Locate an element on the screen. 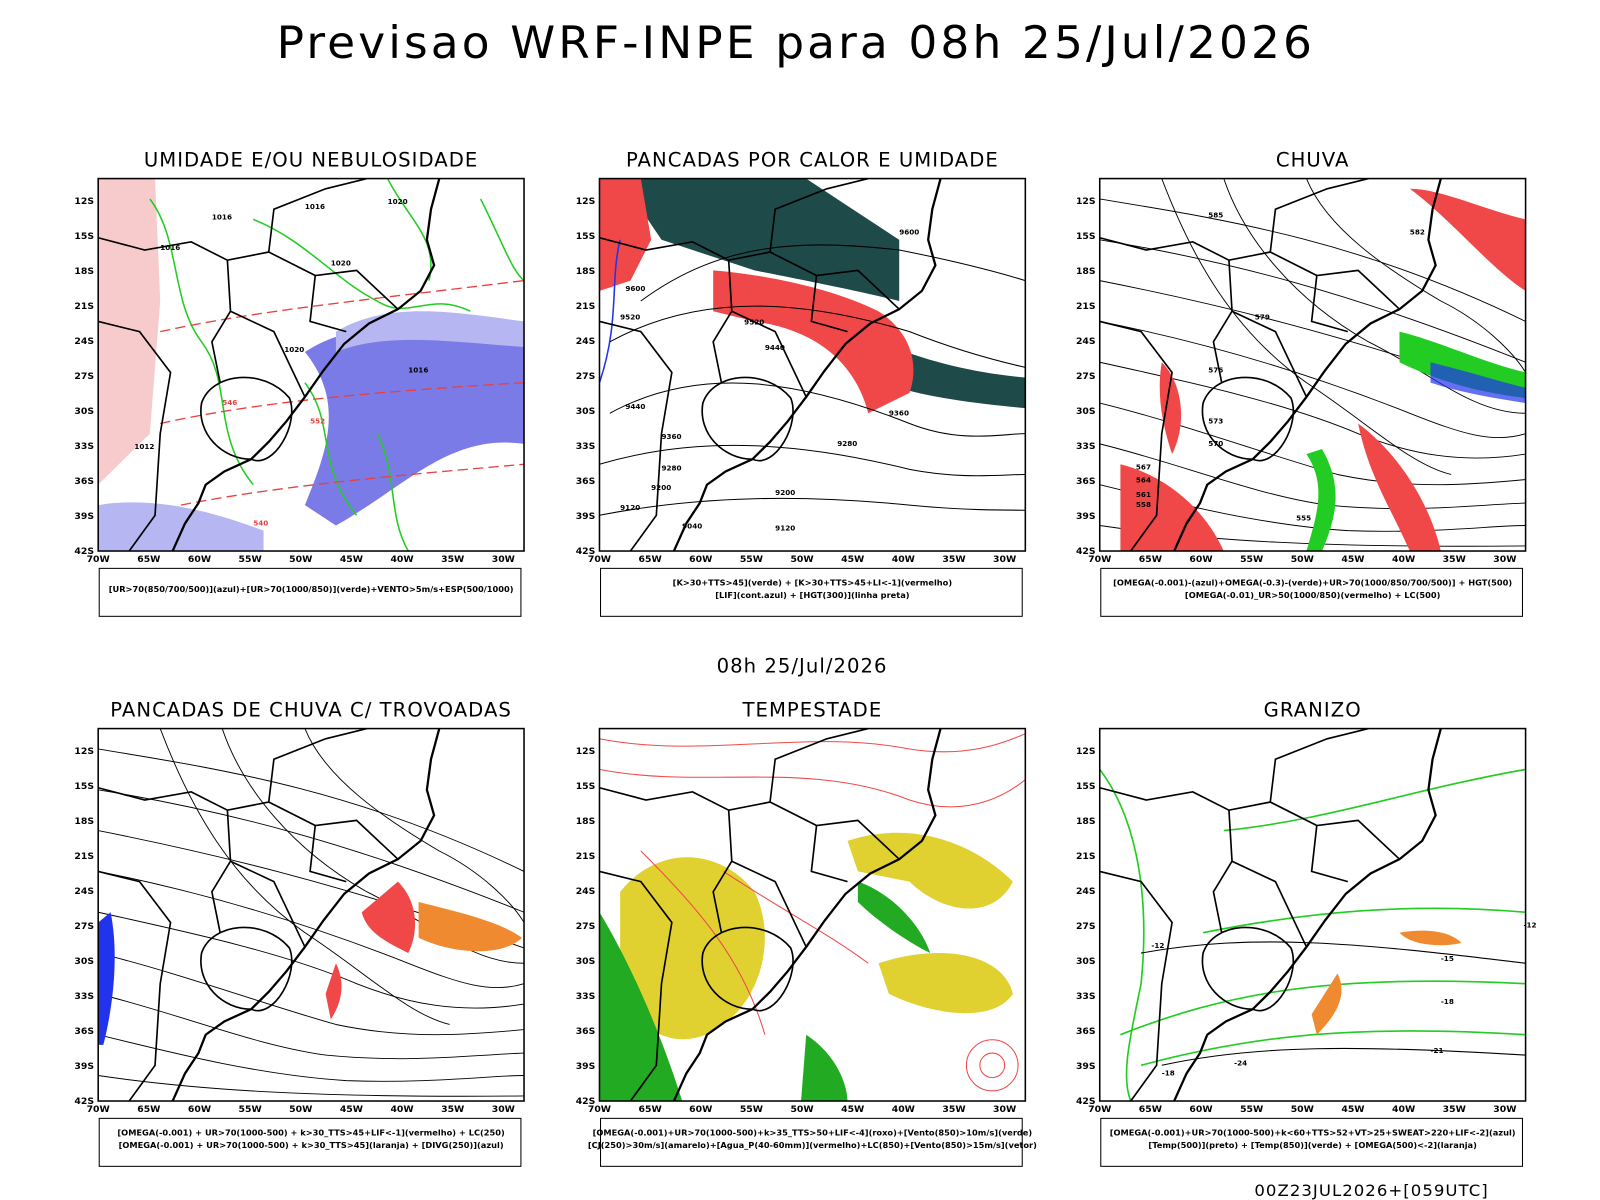  contour-label: 552 is located at coordinates (317, 421).